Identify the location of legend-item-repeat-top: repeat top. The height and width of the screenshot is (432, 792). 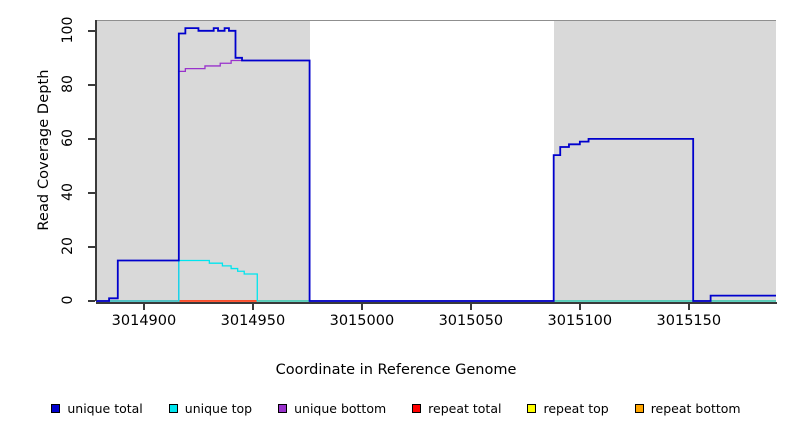
(568, 408).